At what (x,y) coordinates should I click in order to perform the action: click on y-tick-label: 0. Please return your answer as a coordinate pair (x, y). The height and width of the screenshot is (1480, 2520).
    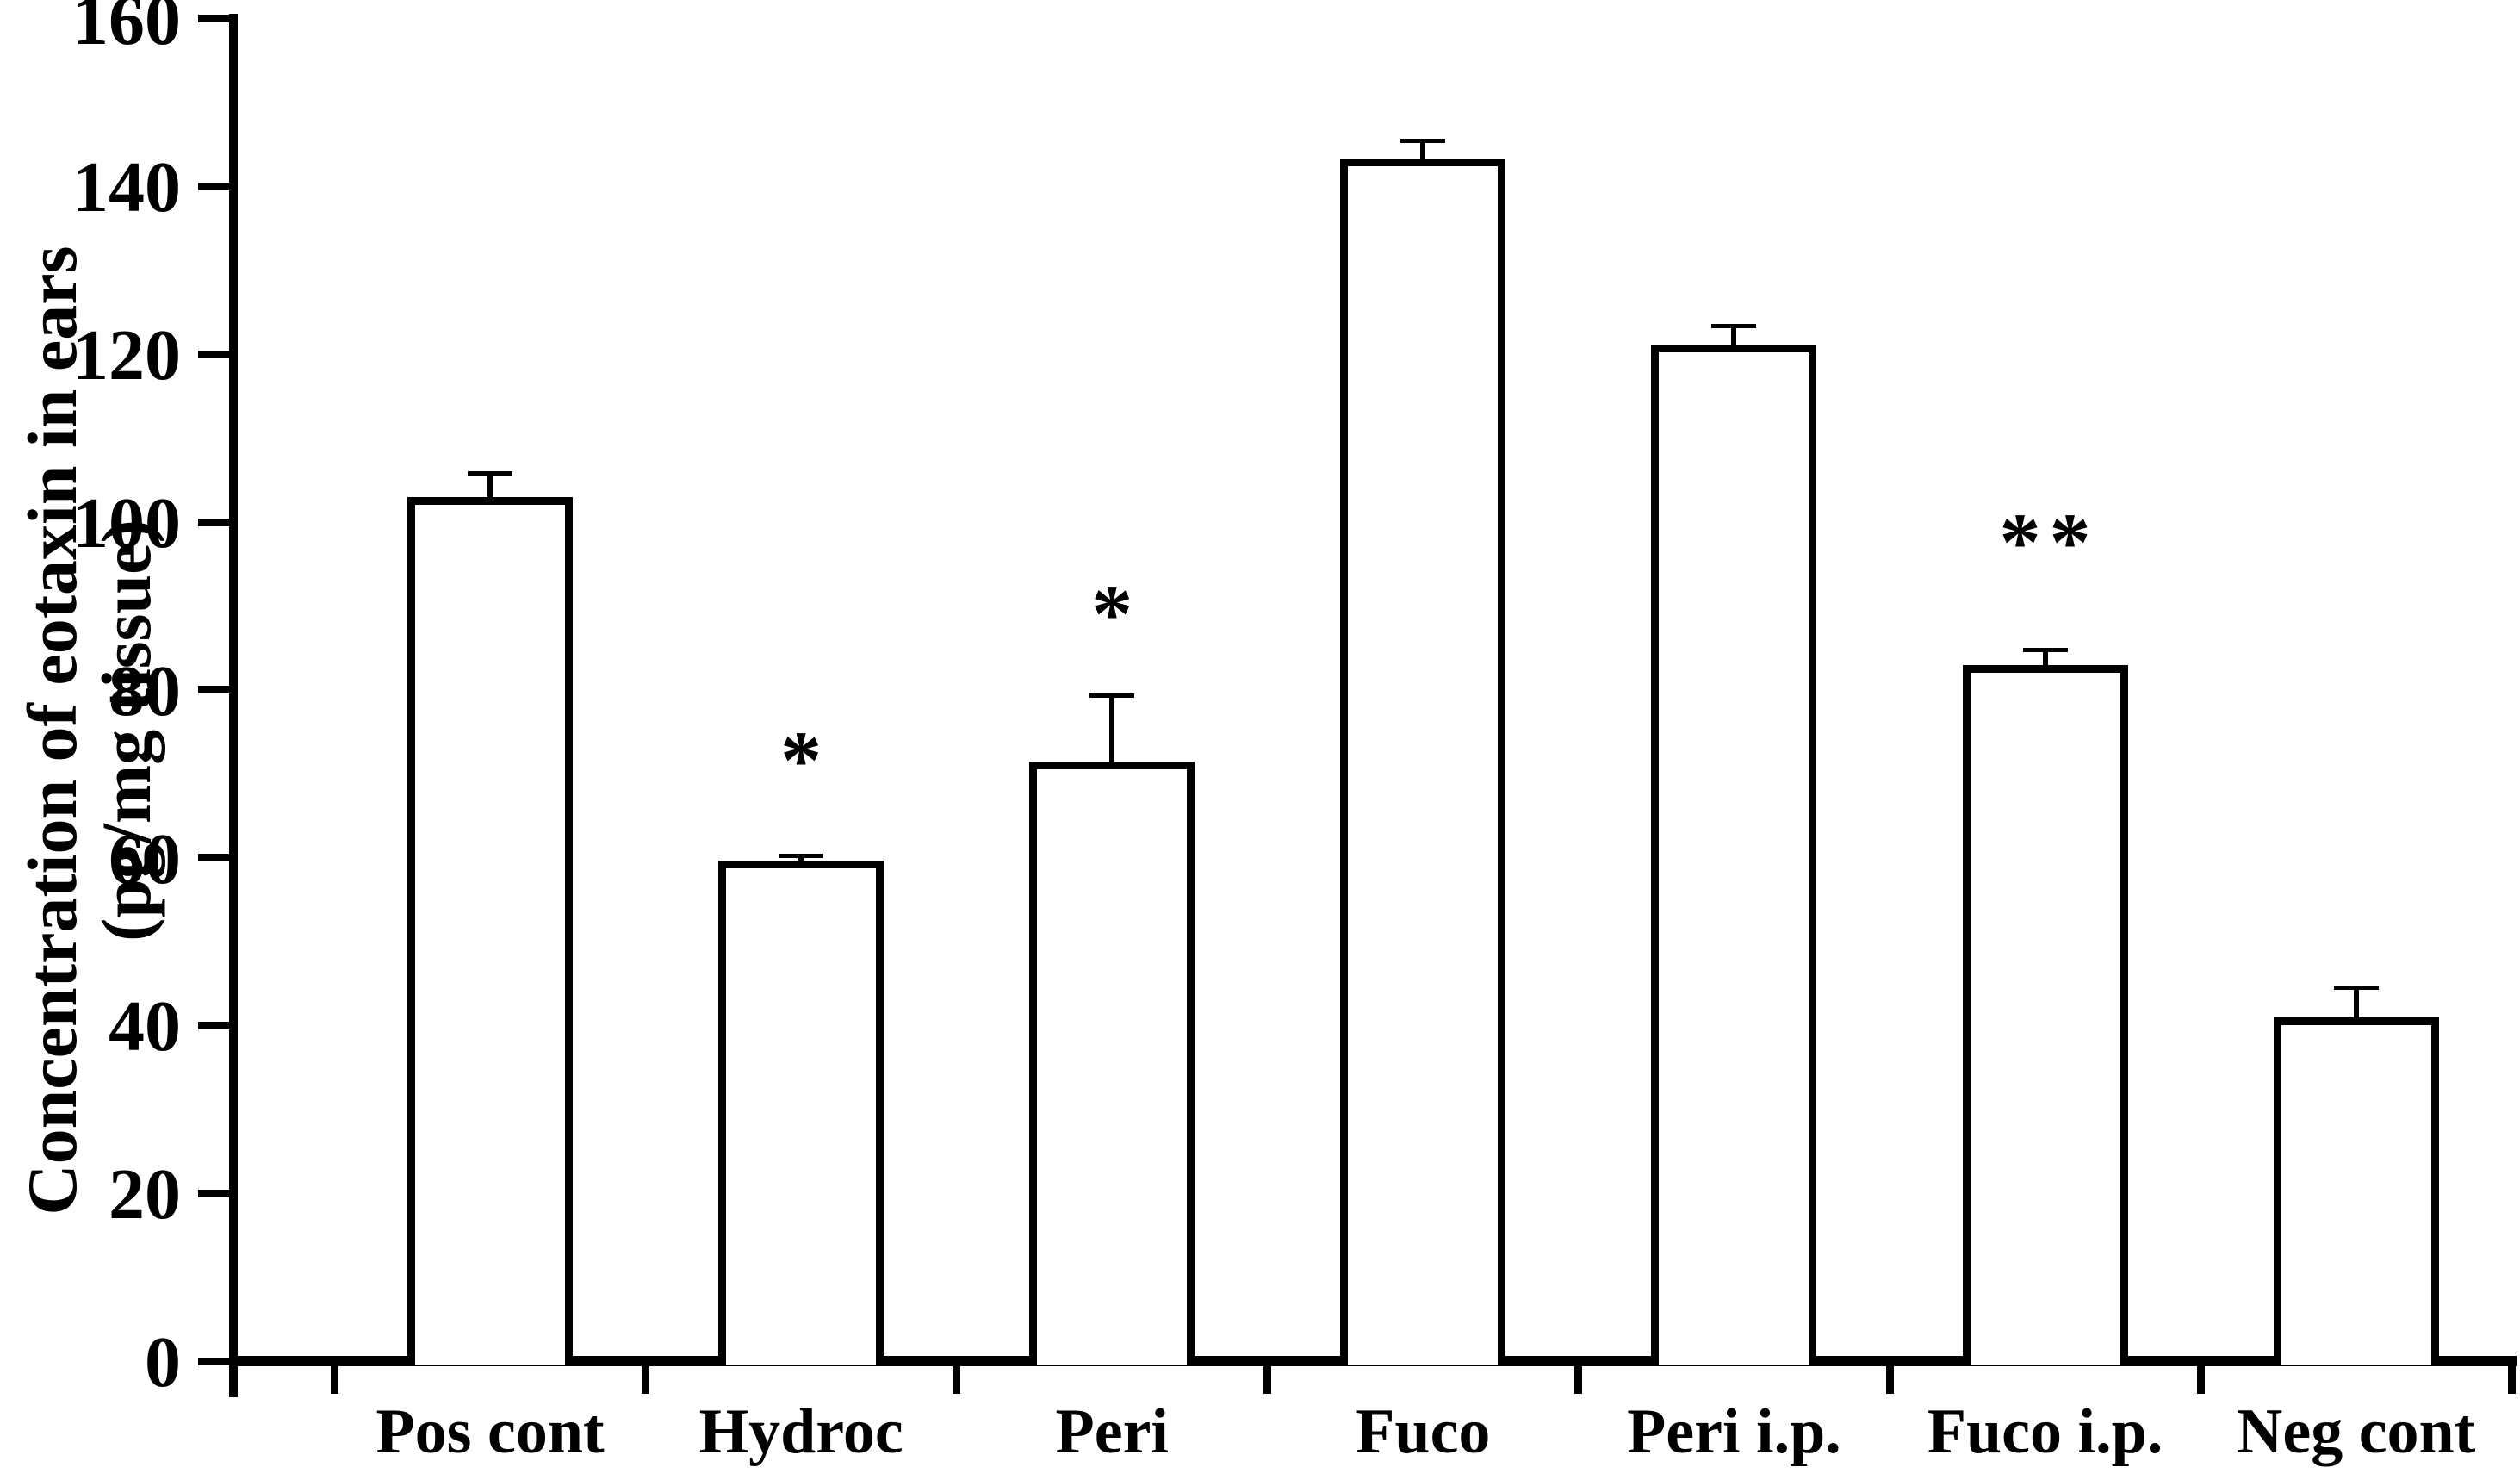
    Looking at the image, I should click on (163, 1362).